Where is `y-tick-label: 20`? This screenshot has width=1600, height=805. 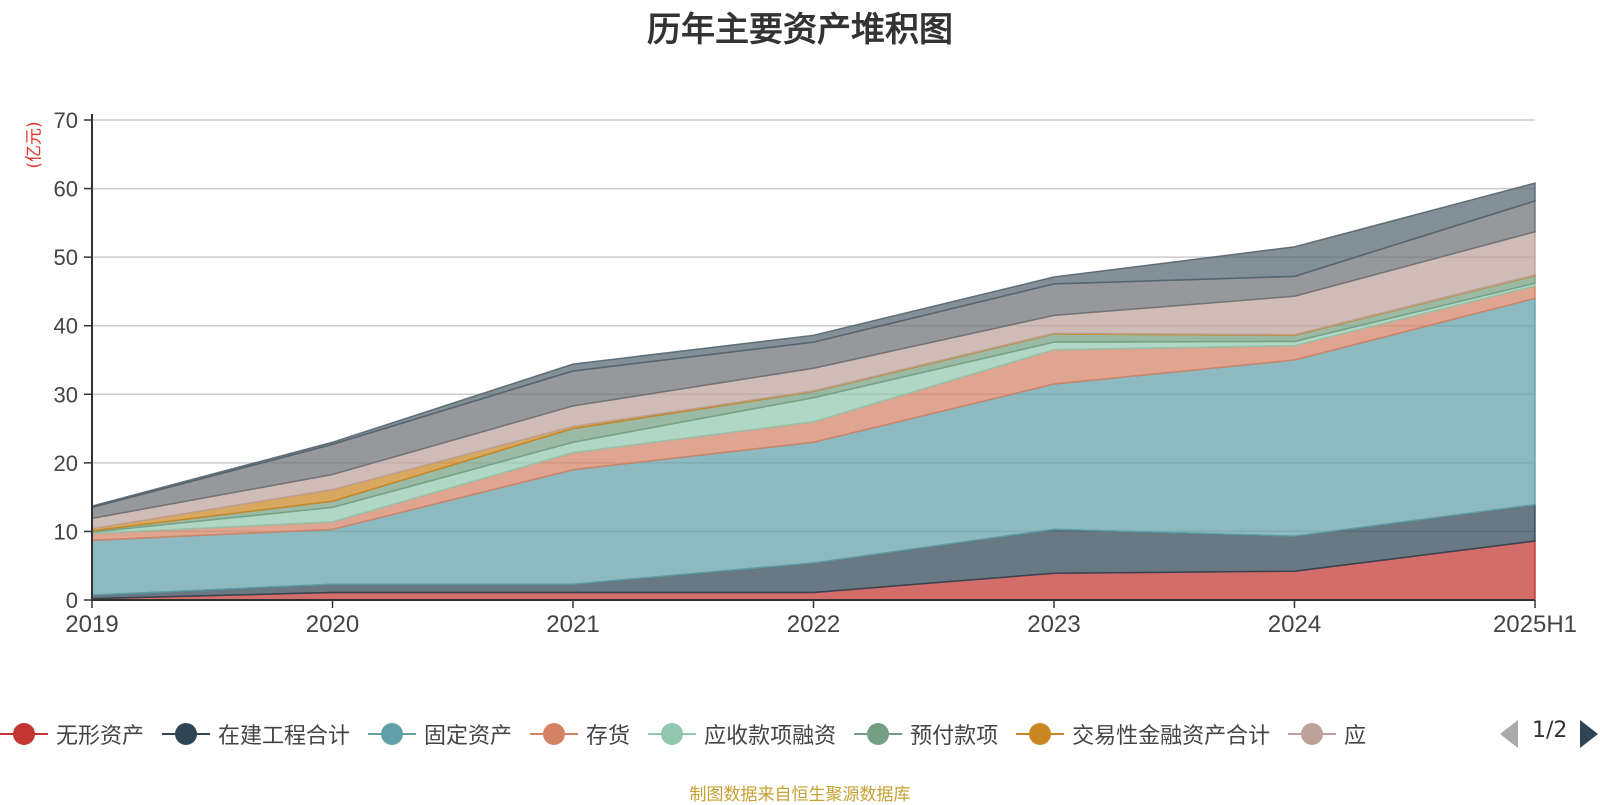
y-tick-label: 20 is located at coordinates (66, 463).